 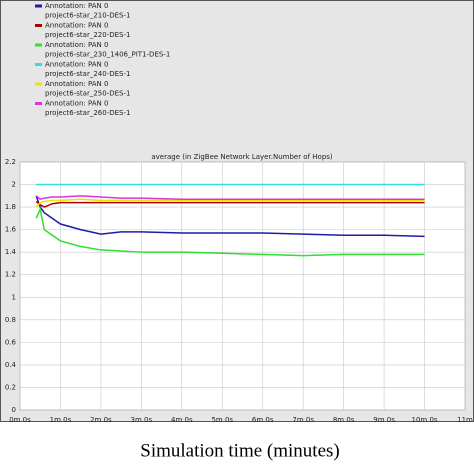 I want to click on y-tick-label: 0.8, so click(x=10, y=320).